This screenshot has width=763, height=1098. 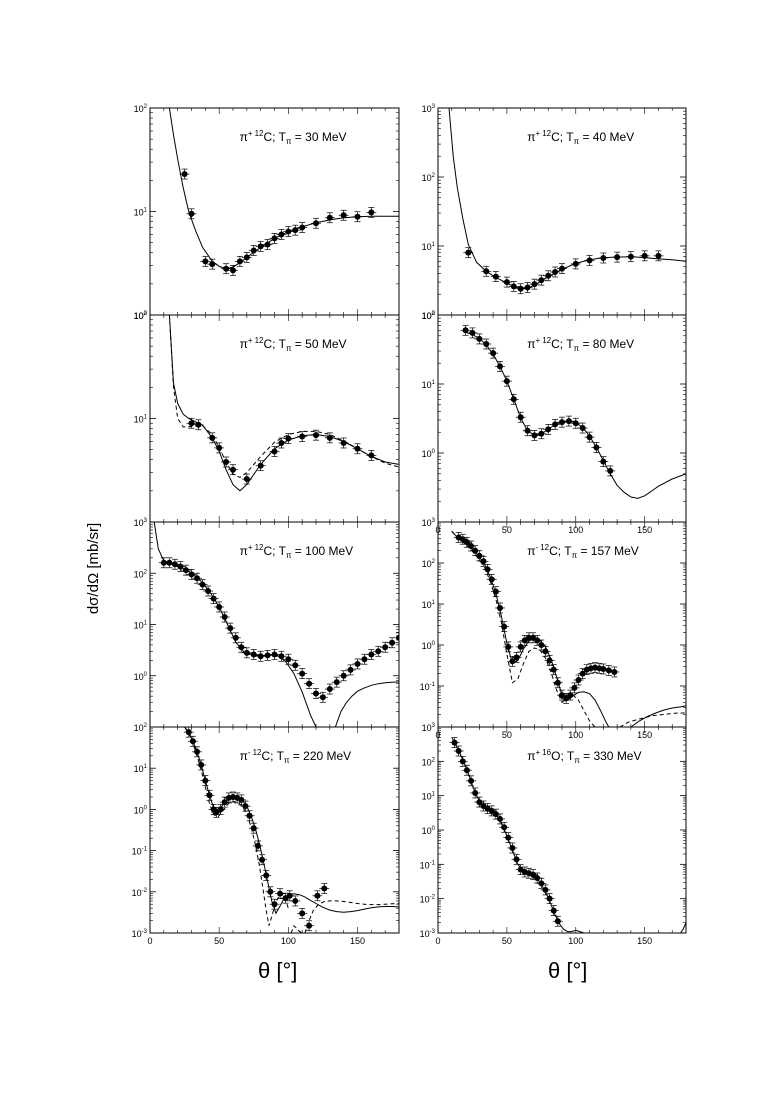 I want to click on chart-panel-1: 100 101 102 π+ 12C; Tπ = 30 MeV, so click(x=267, y=212).